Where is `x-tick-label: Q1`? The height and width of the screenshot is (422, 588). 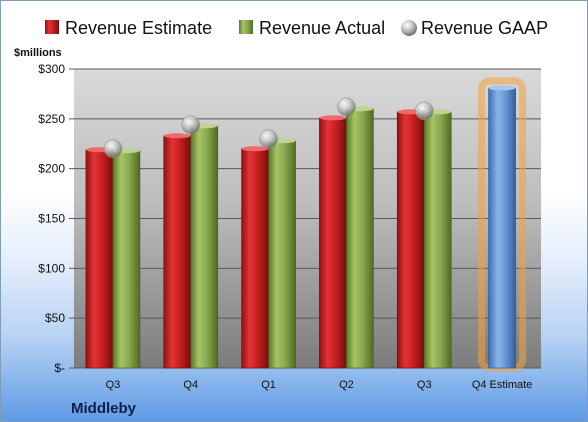
x-tick-label: Q1 is located at coordinates (268, 385).